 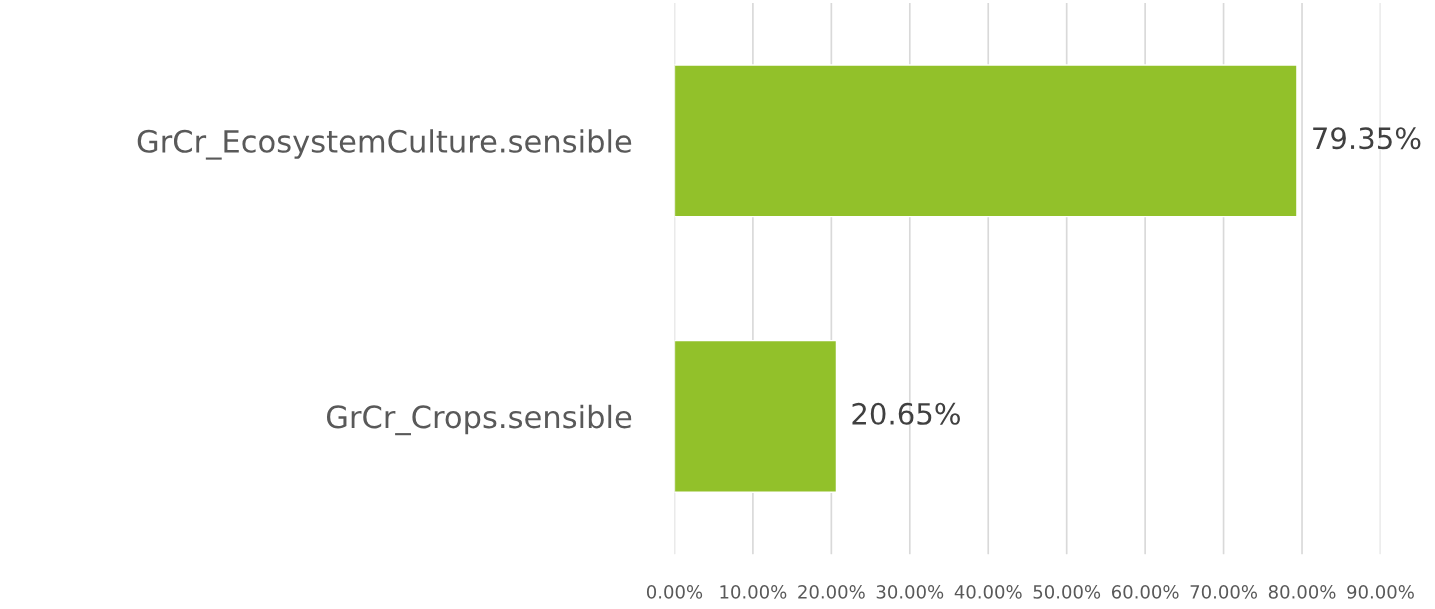 I want to click on x-tick-label: 70.00%, so click(x=1223, y=592).